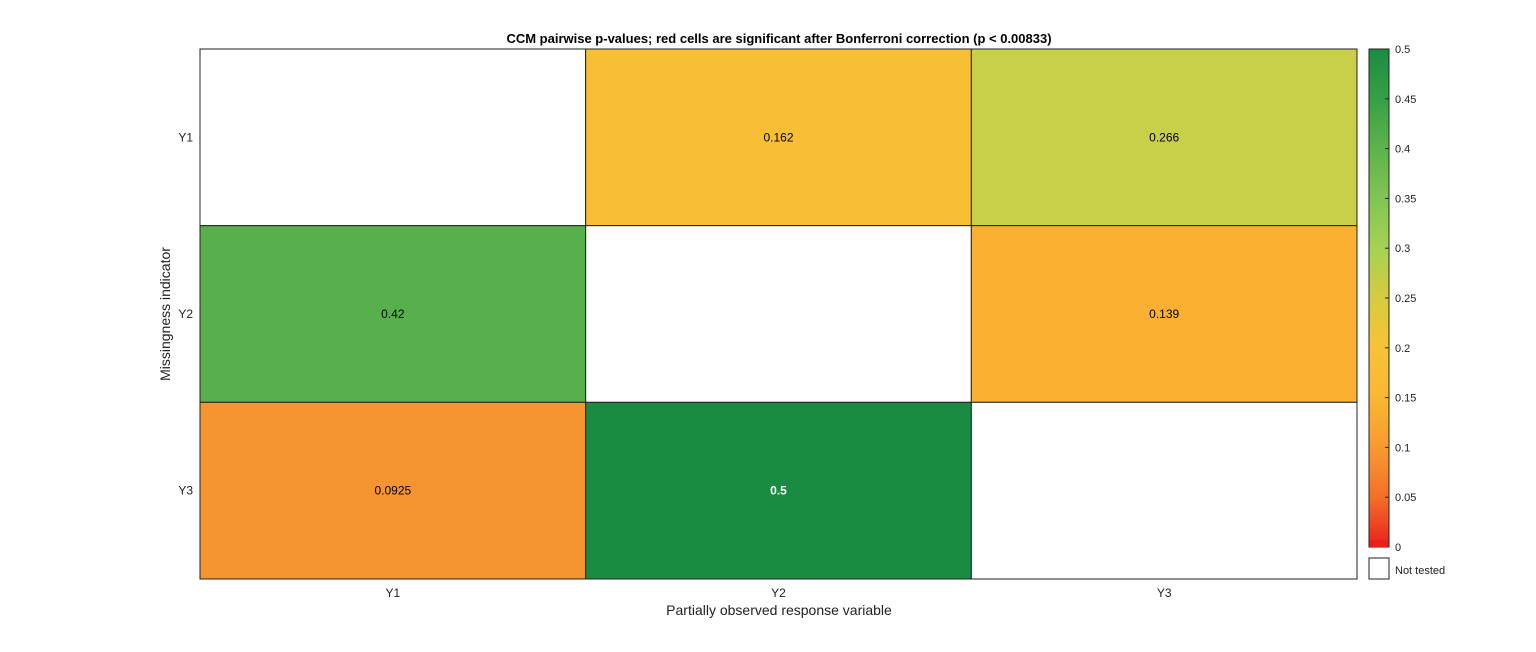 The height and width of the screenshot is (652, 1536). I want to click on colorbar-tick-label: 0, so click(1398, 548).